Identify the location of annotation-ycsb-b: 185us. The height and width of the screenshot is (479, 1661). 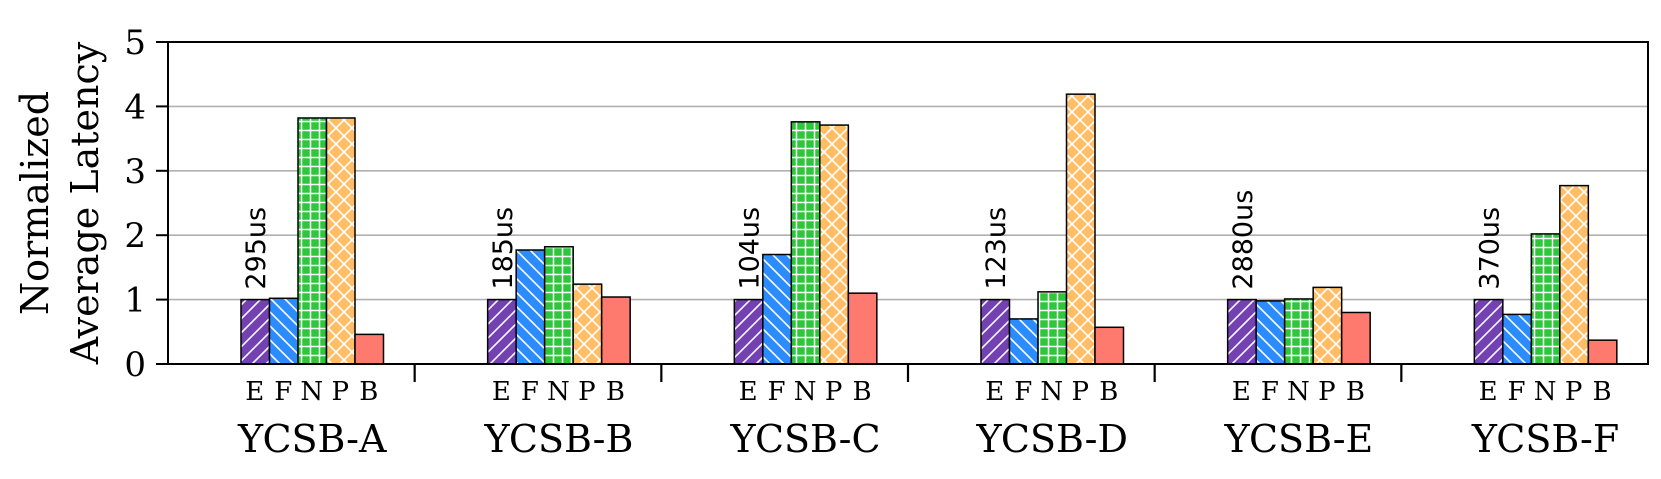
(503, 248).